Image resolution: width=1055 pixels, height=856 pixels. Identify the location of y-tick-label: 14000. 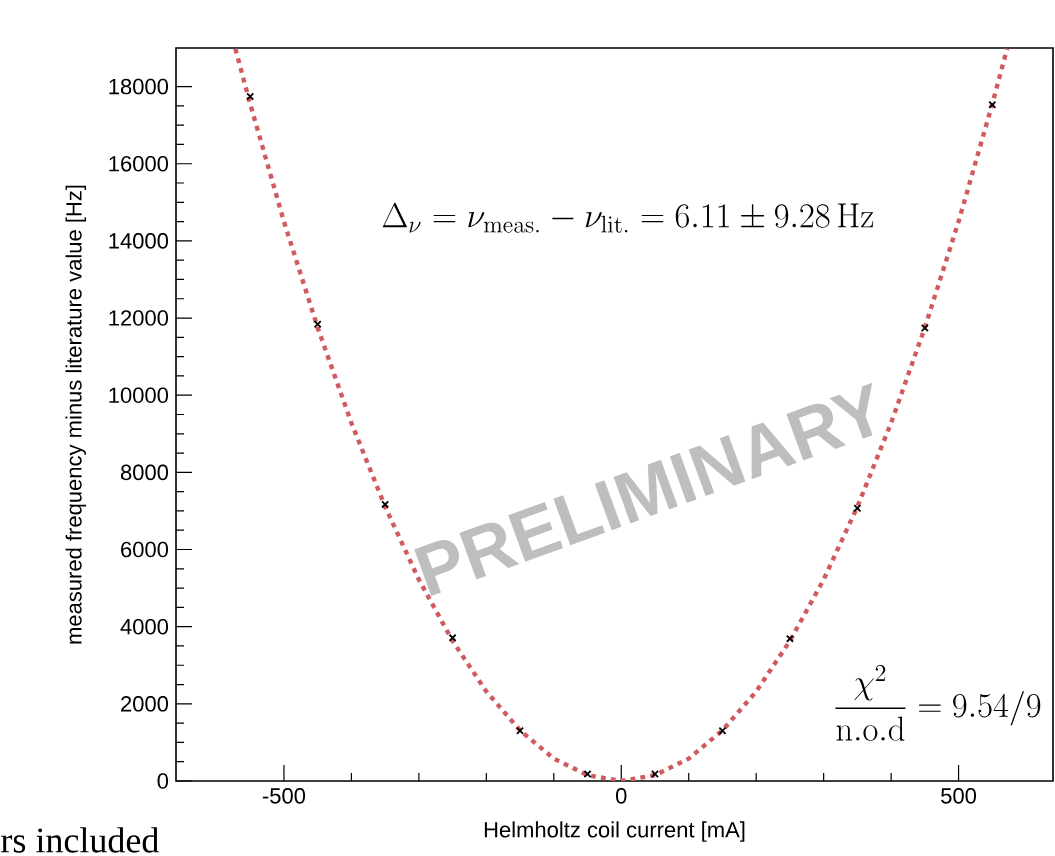
(139, 241).